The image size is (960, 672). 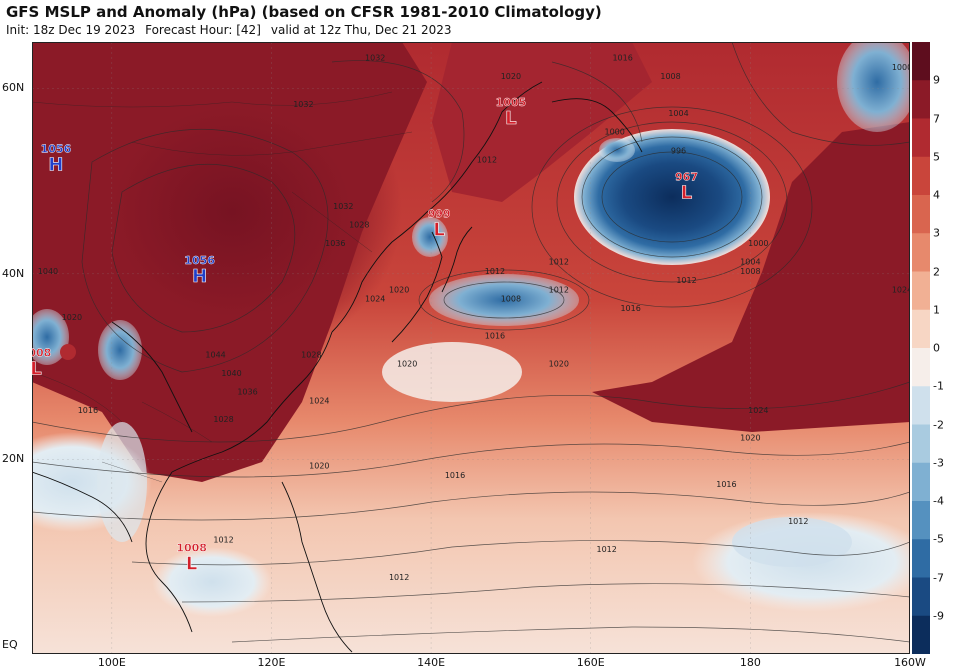 What do you see at coordinates (936, 80) in the screenshot?
I see `colorbar-tick-label: 9` at bounding box center [936, 80].